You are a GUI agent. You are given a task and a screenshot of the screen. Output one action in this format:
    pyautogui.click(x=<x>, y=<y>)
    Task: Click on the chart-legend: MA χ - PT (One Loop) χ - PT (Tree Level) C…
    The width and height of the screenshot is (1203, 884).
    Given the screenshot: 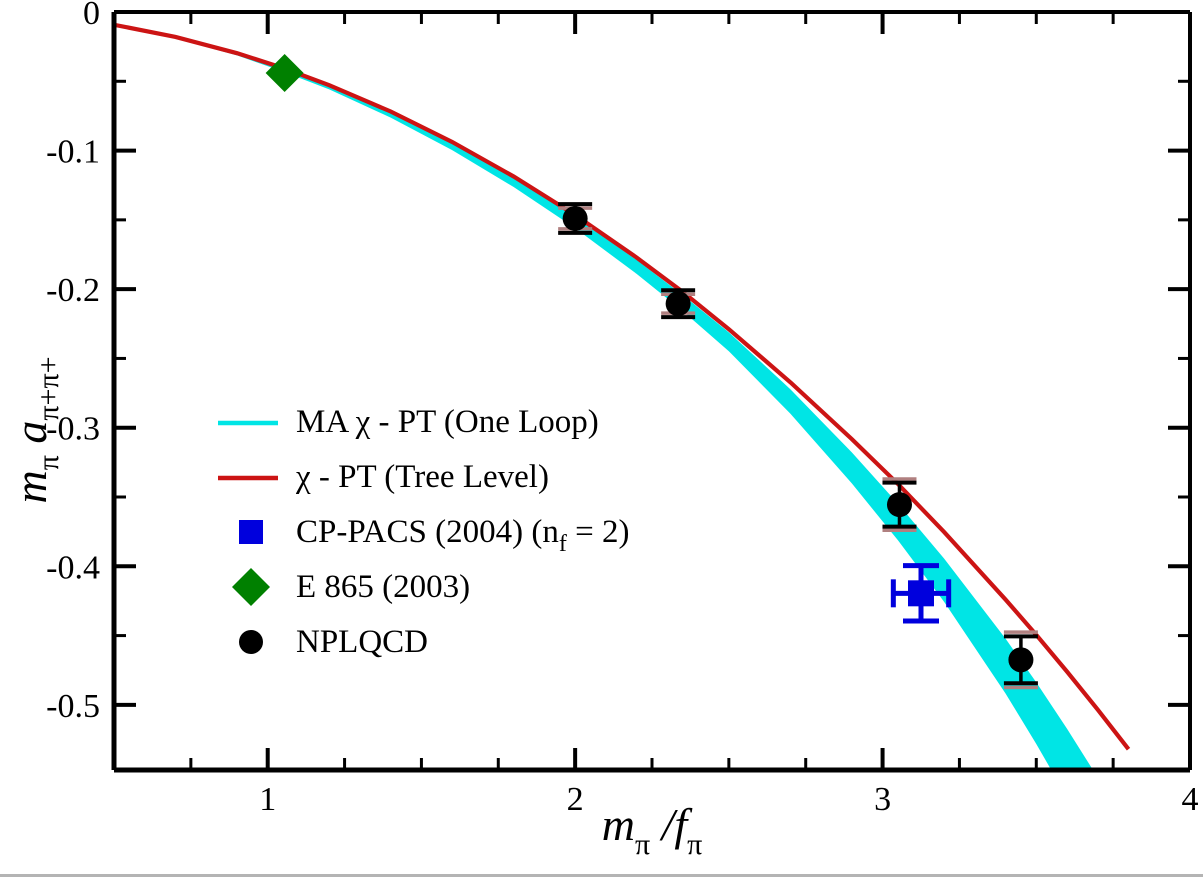 What is the action you would take?
    pyautogui.click(x=423, y=532)
    